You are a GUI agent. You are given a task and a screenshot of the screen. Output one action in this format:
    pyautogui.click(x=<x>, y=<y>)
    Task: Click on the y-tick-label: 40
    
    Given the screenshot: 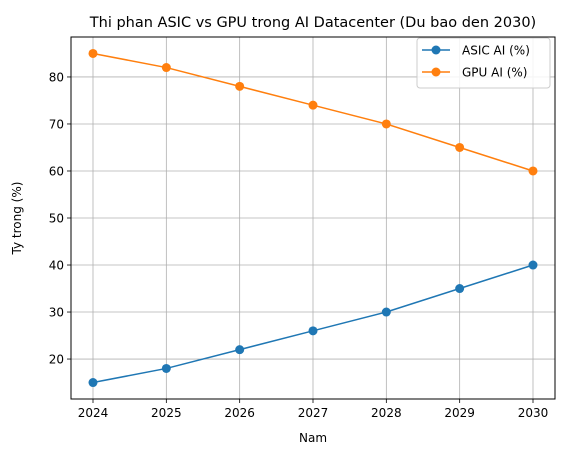 What is the action you would take?
    pyautogui.click(x=56, y=266)
    